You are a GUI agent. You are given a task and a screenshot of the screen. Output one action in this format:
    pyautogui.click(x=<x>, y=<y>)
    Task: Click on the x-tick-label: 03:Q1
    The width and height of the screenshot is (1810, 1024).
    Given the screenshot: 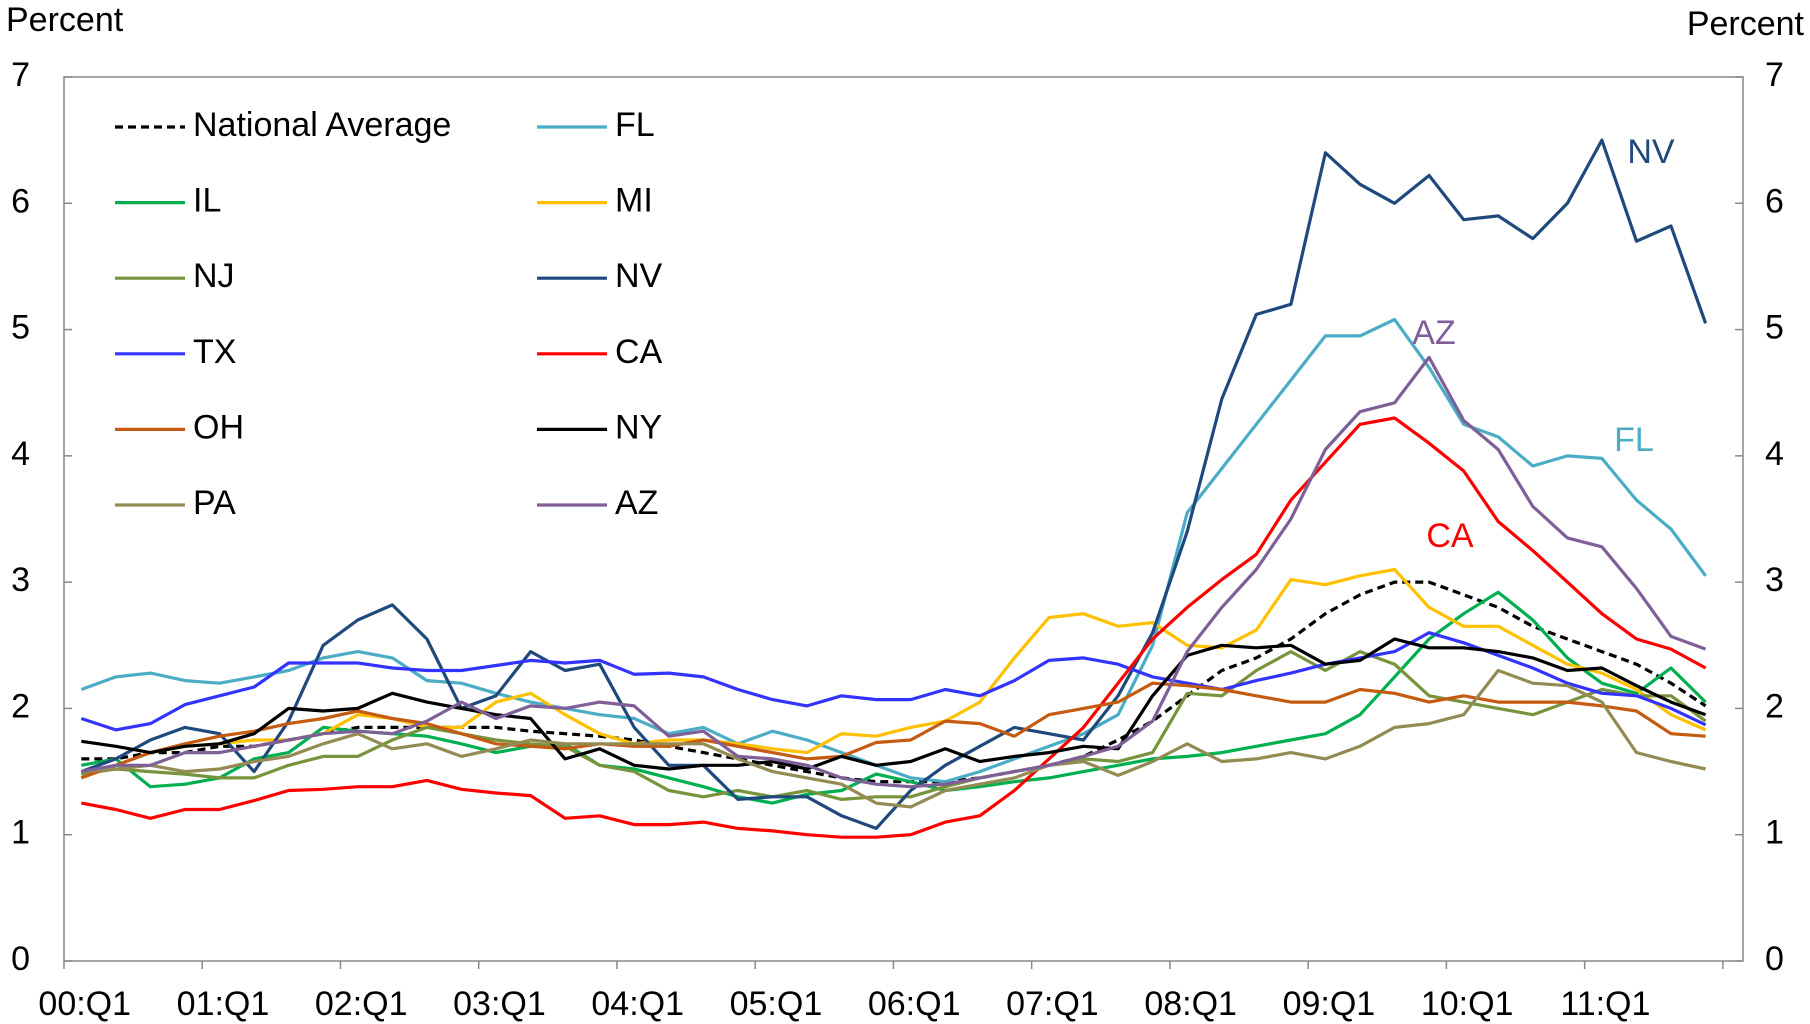 What is the action you would take?
    pyautogui.click(x=499, y=1004)
    